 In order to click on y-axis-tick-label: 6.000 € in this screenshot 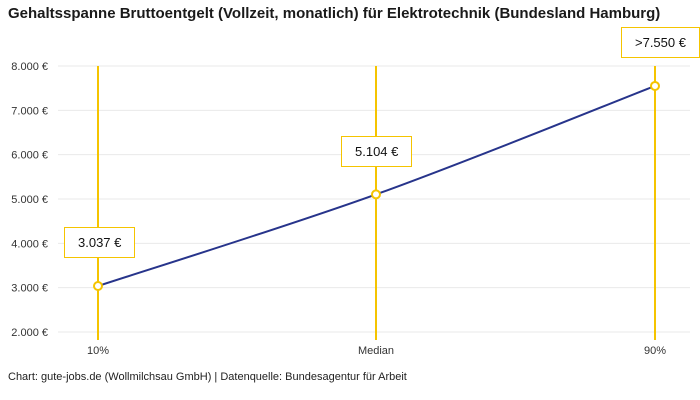, I will do `click(29, 156)`.